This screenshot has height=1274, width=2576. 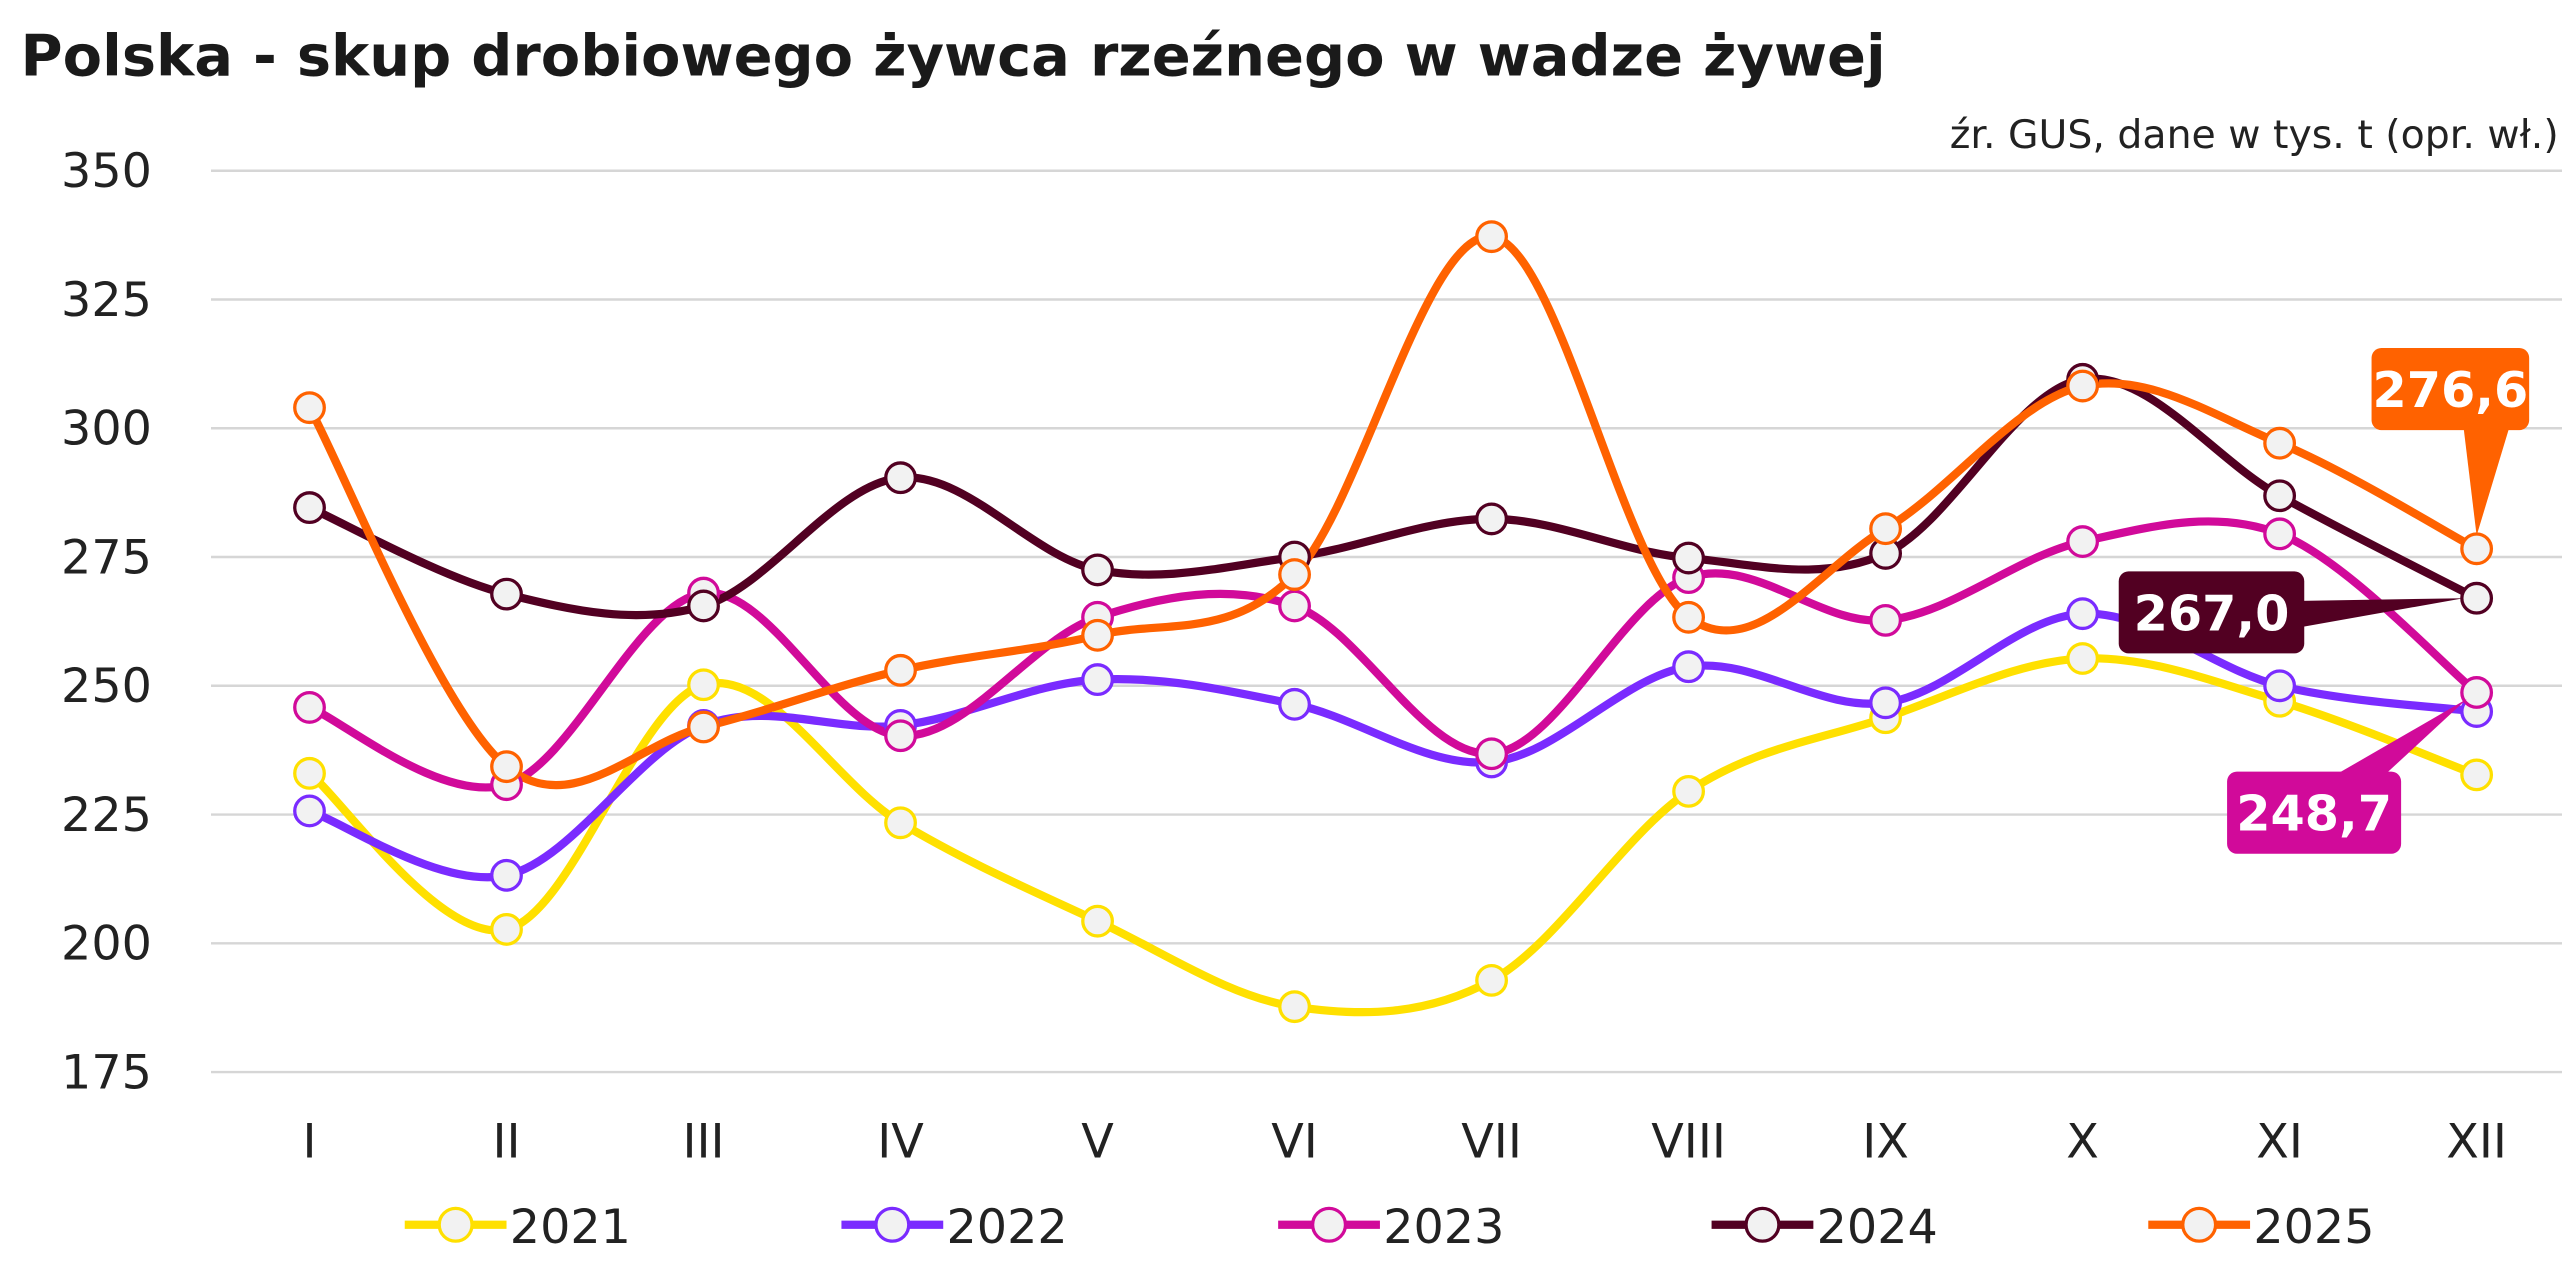 I want to click on legend-item-2025: 2025, so click(x=2261, y=1227).